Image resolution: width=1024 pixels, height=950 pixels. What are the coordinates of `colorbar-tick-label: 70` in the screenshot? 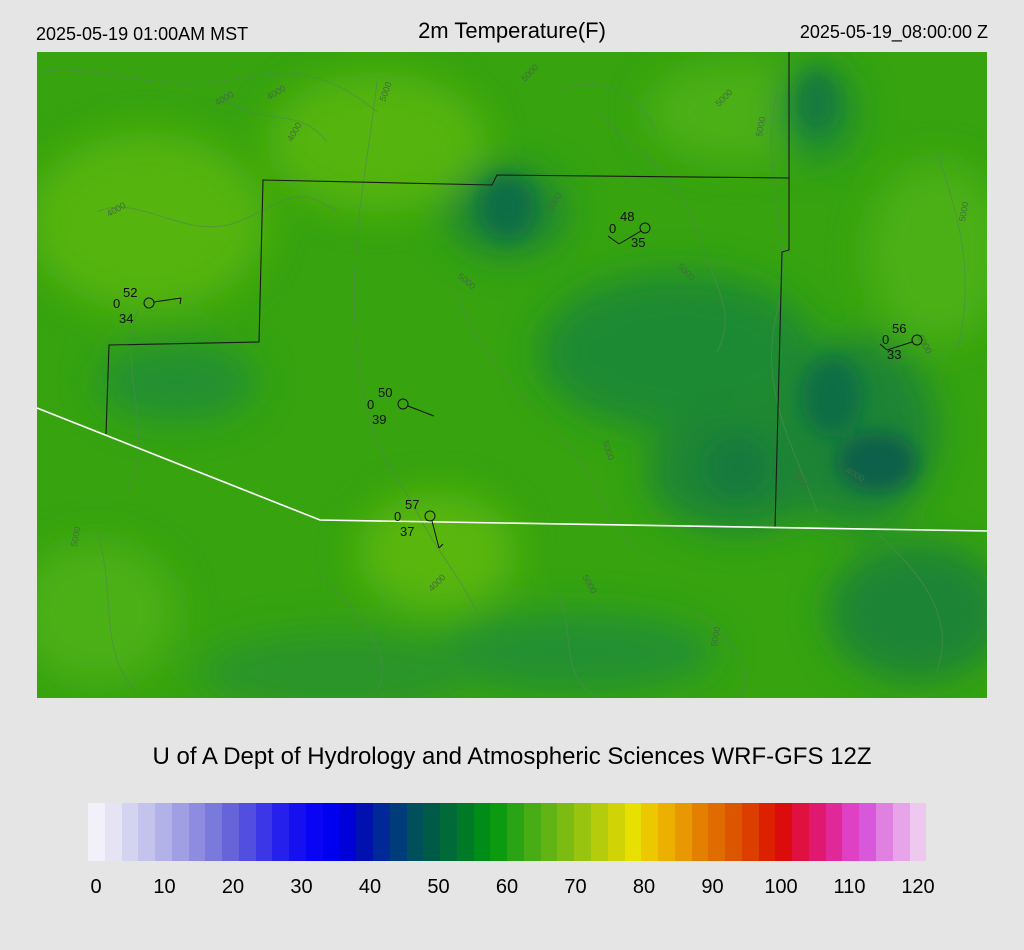 It's located at (575, 887).